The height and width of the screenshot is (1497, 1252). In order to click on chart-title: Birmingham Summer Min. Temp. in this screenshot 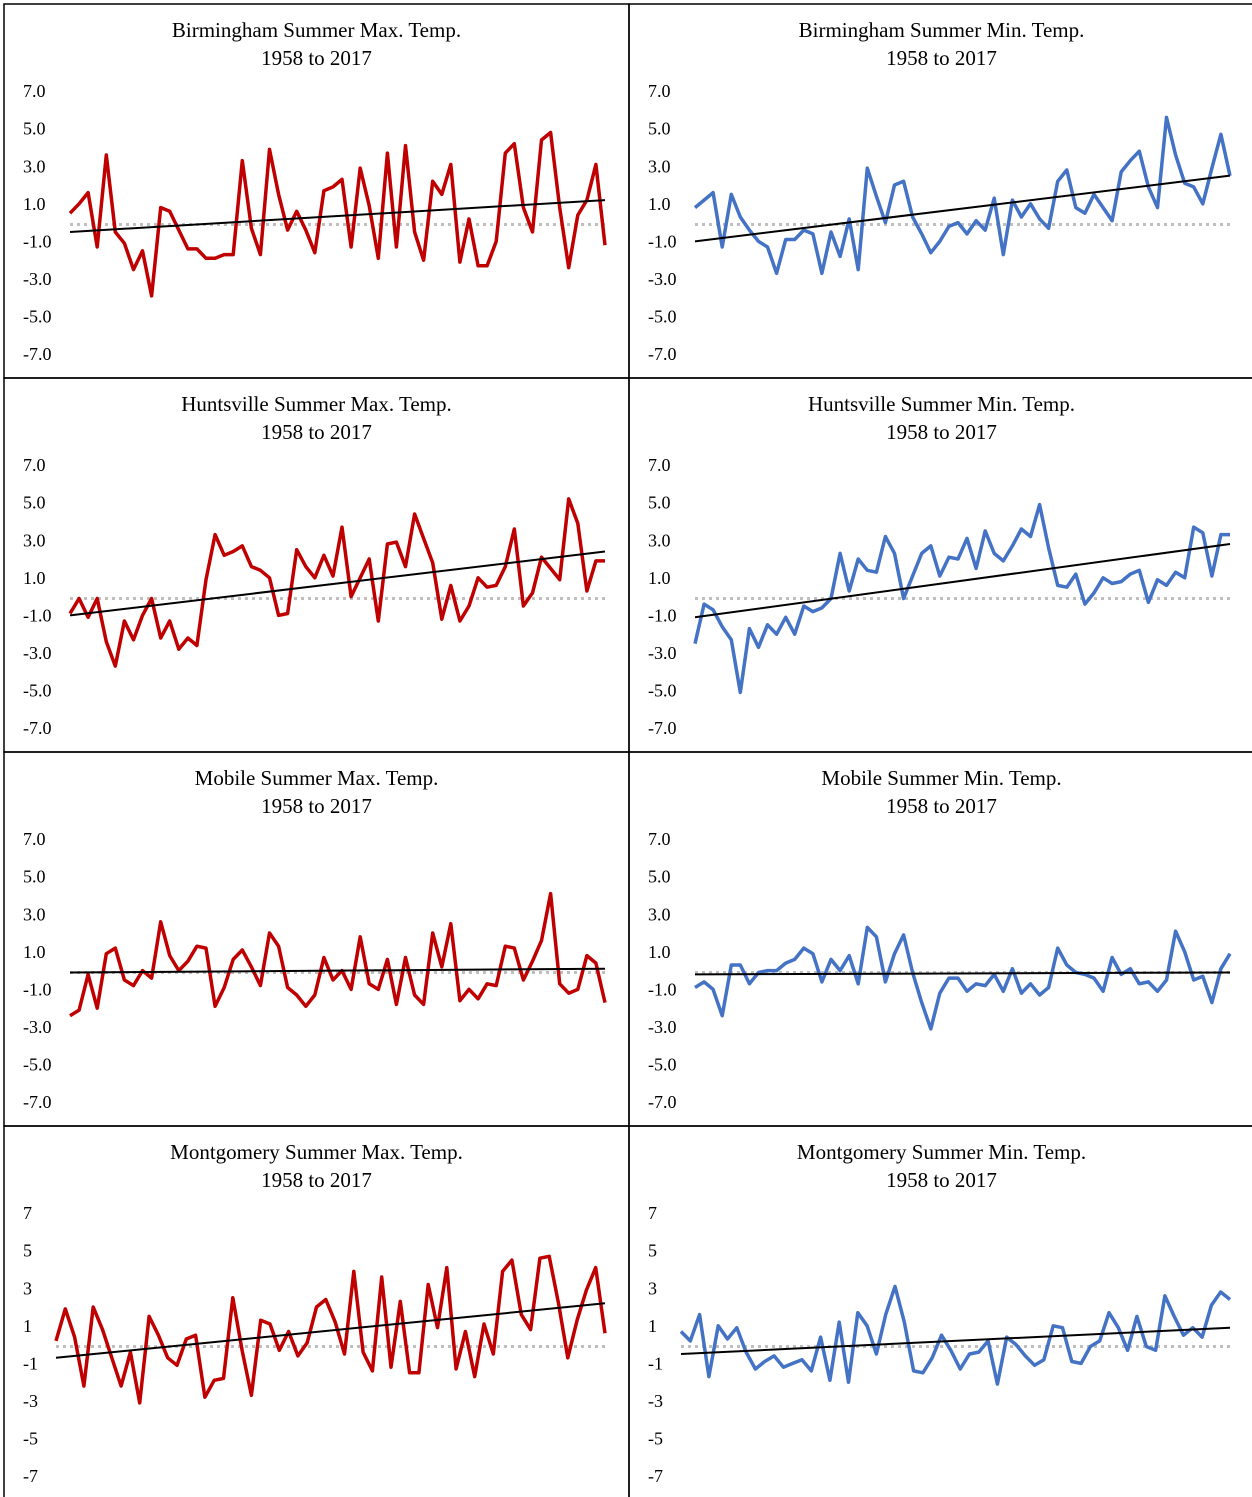, I will do `click(942, 30)`.